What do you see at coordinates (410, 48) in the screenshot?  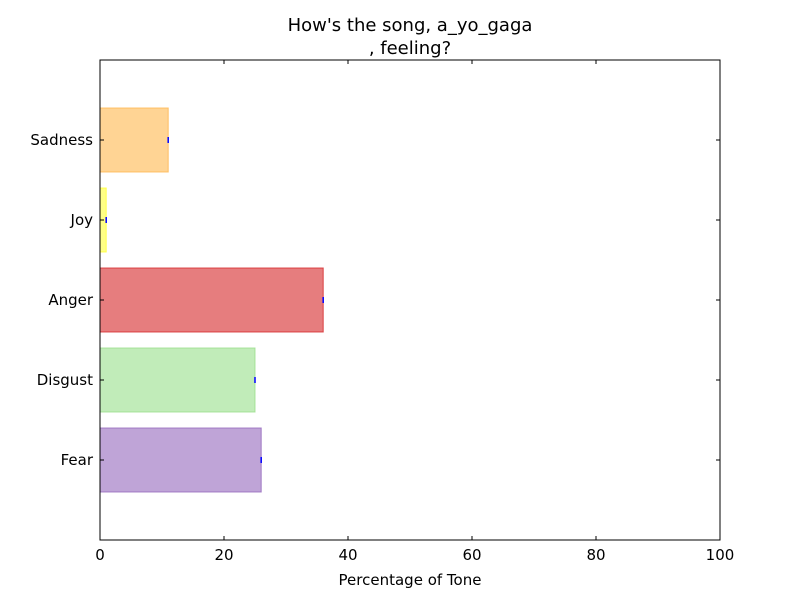 I see `chart-title-line-2: , feeling?` at bounding box center [410, 48].